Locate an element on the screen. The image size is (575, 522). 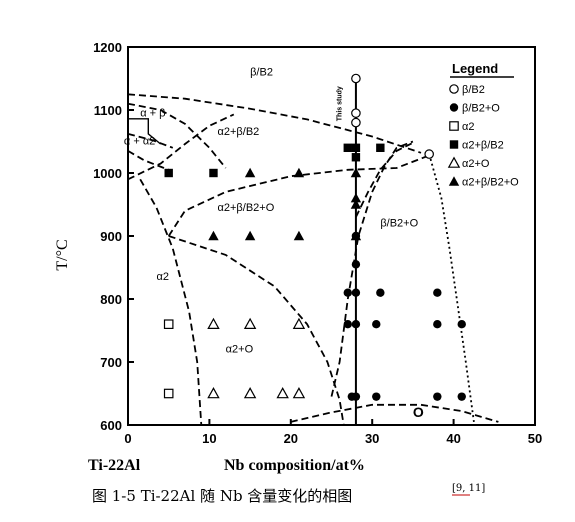
legend-entry-5: α2+O is located at coordinates (476, 164).